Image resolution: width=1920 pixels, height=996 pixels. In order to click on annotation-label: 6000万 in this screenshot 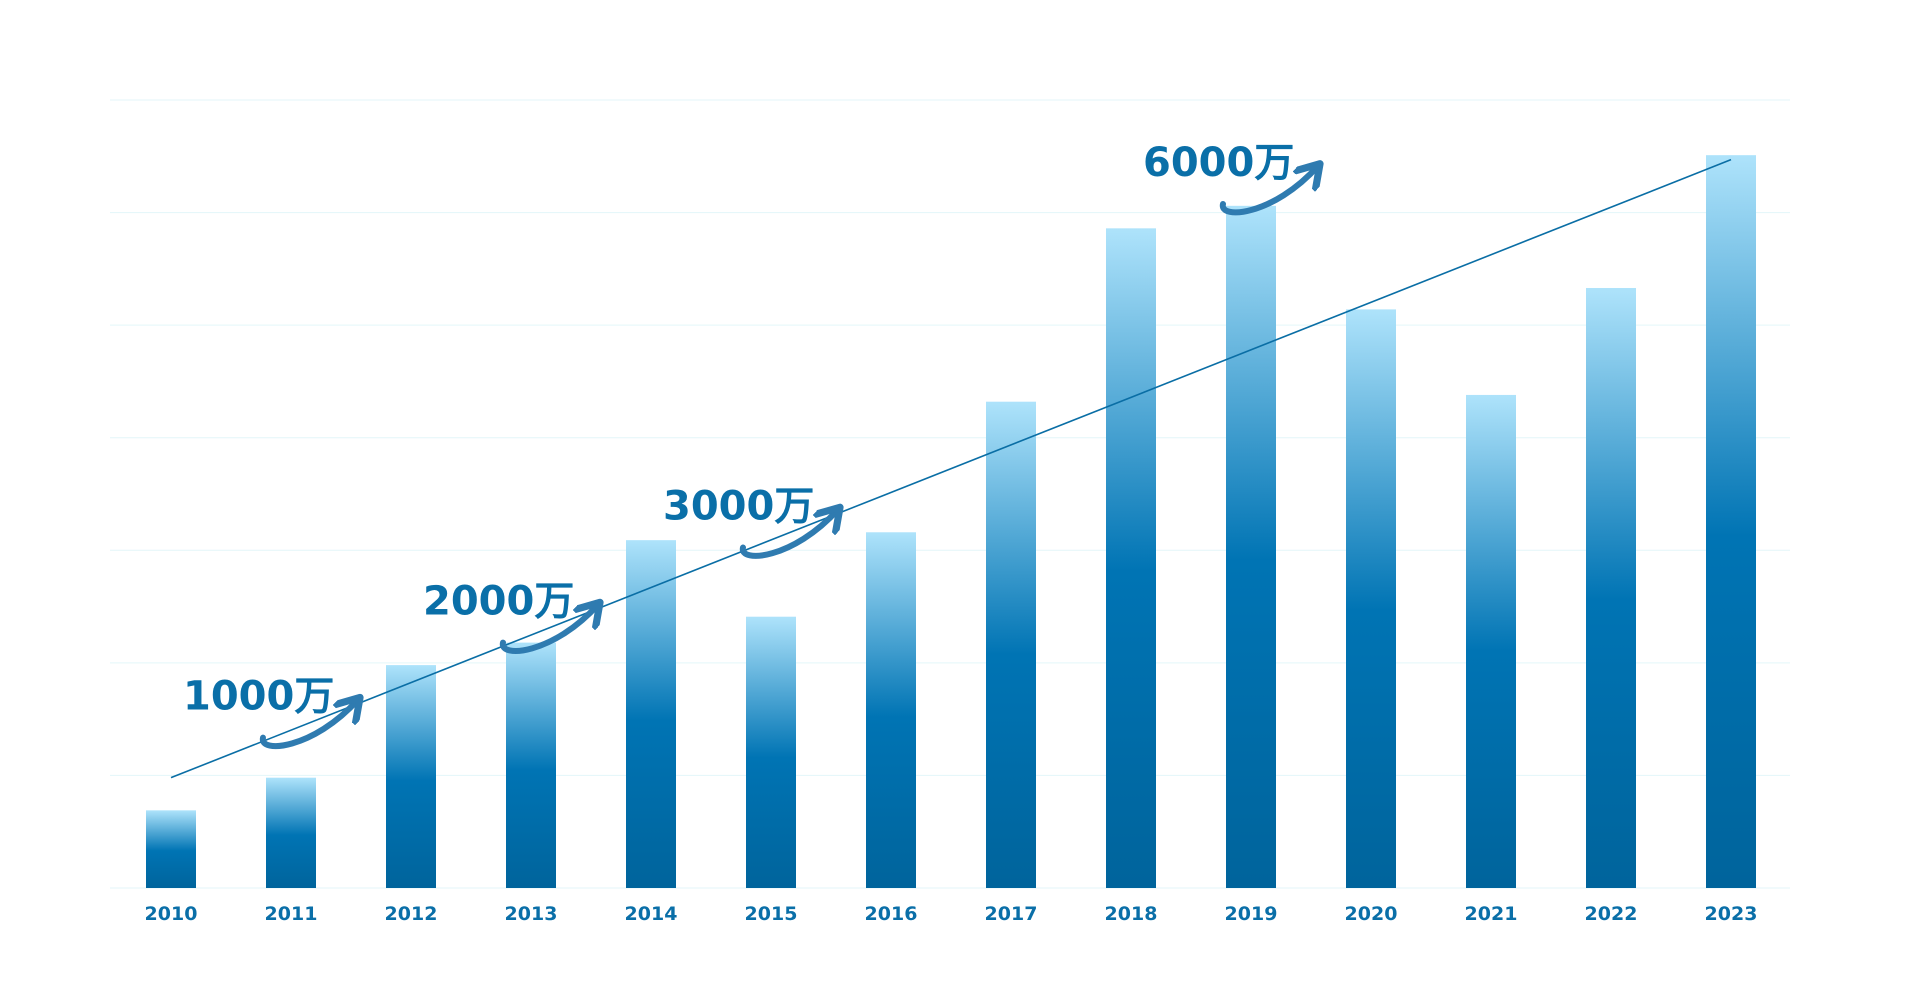, I will do `click(1218, 163)`.